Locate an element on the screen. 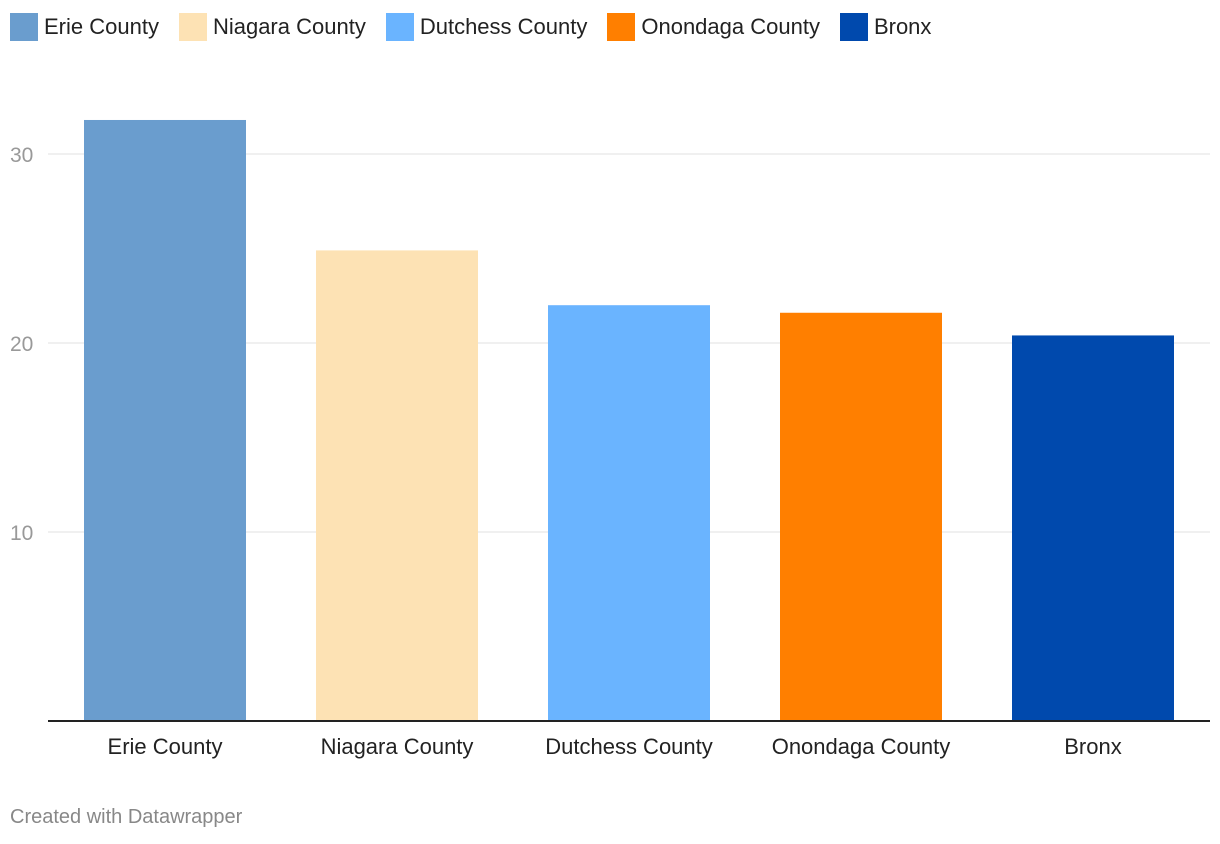  legend-item: Onondaga County is located at coordinates (713, 27).